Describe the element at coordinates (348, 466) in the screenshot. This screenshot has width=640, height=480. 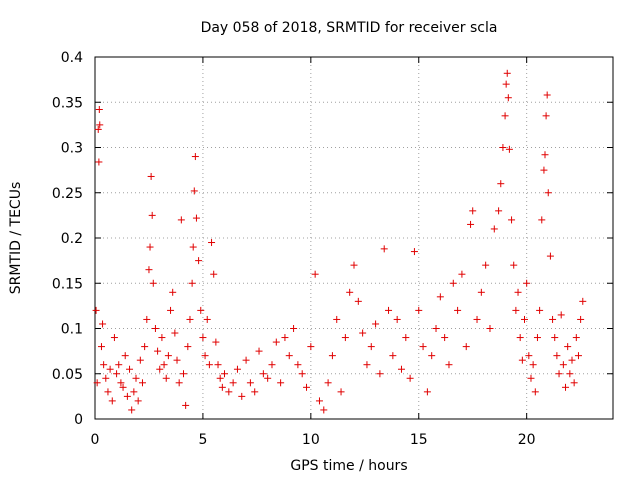
I see `x-axis-title: GPS time / hours` at that location.